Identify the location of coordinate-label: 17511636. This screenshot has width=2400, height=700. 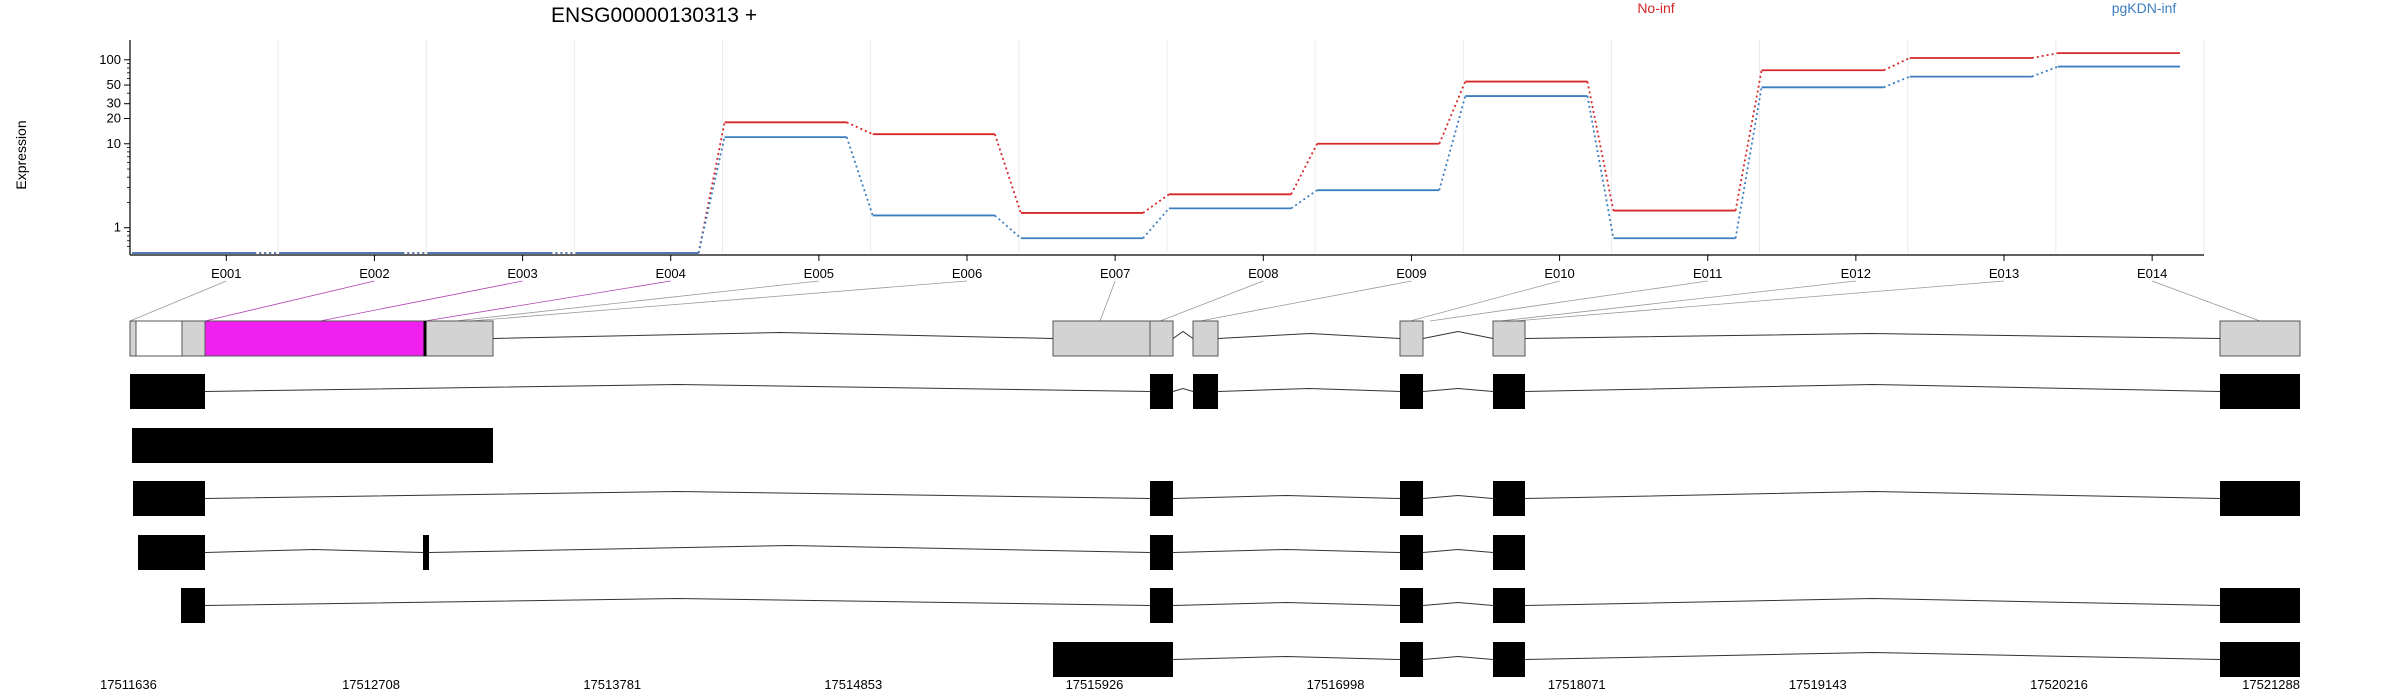
(128, 684).